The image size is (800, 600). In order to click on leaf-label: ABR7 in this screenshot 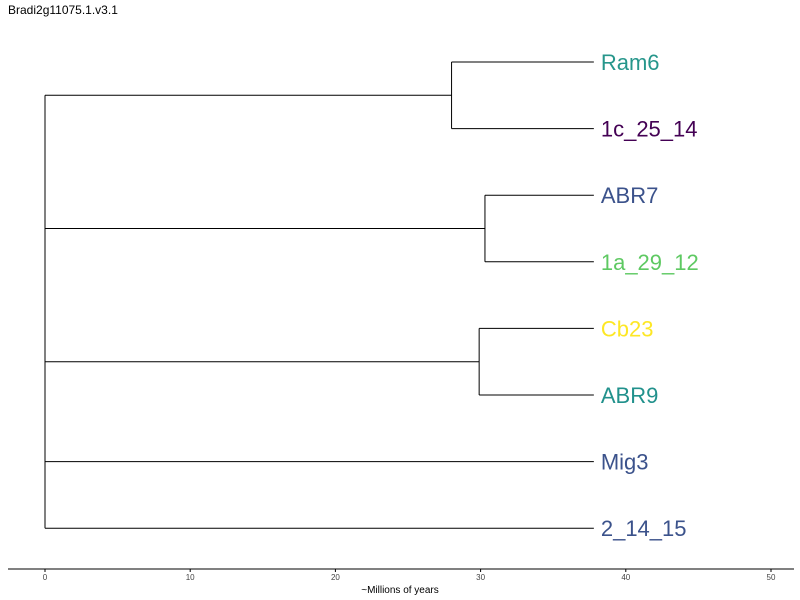, I will do `click(629, 195)`.